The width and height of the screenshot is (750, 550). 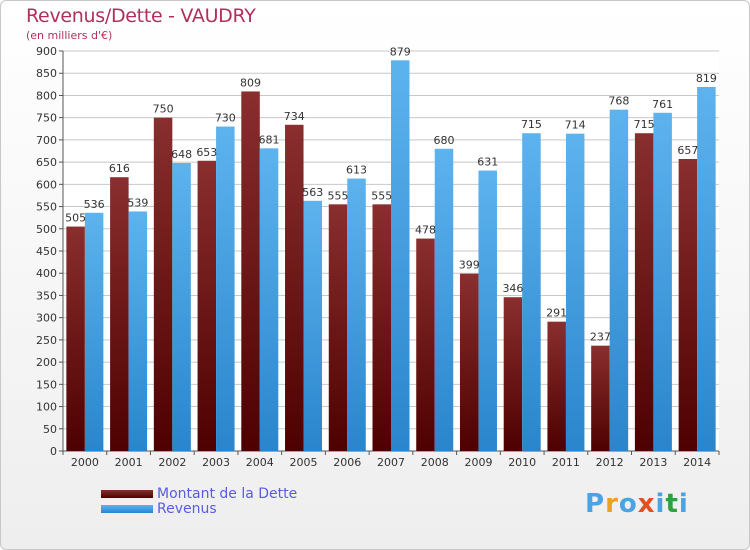 I want to click on data-label: 291, so click(x=556, y=313).